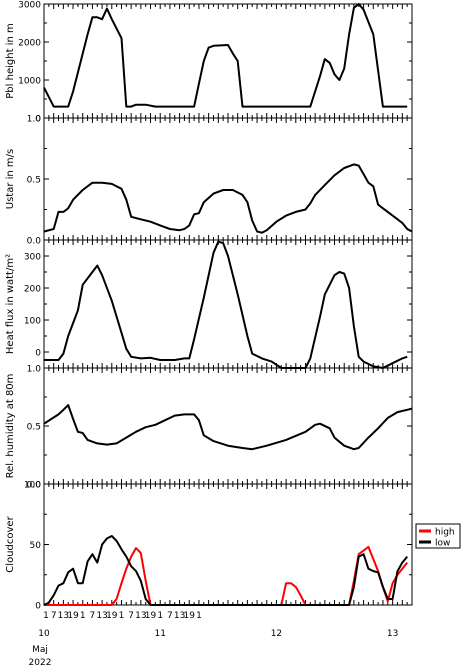  I want to click on year-label: 2022, so click(40, 662).